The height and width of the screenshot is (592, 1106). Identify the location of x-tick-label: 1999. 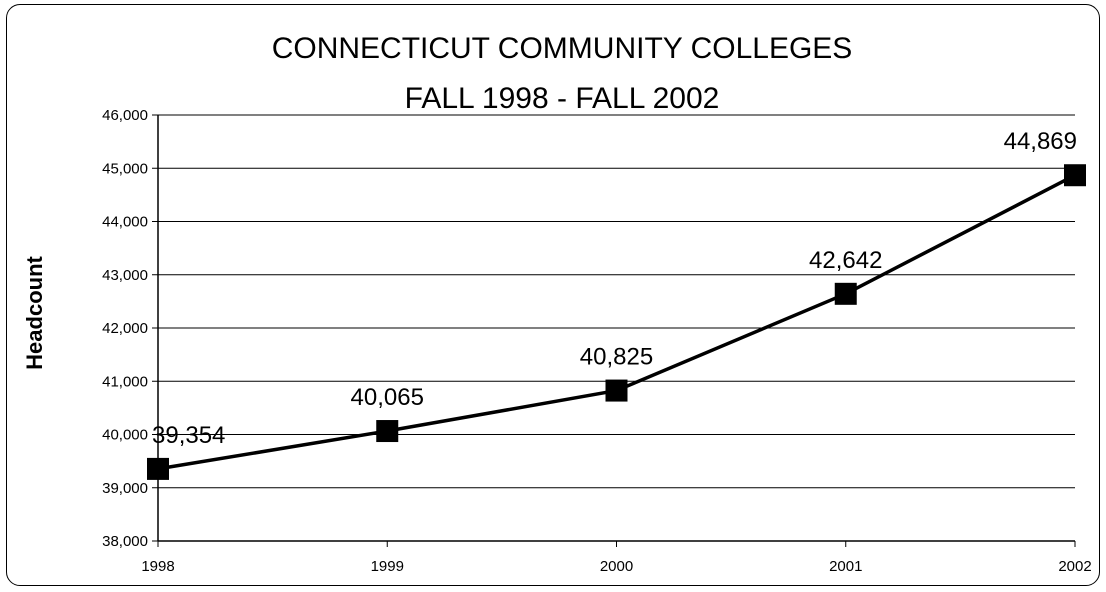
(387, 566).